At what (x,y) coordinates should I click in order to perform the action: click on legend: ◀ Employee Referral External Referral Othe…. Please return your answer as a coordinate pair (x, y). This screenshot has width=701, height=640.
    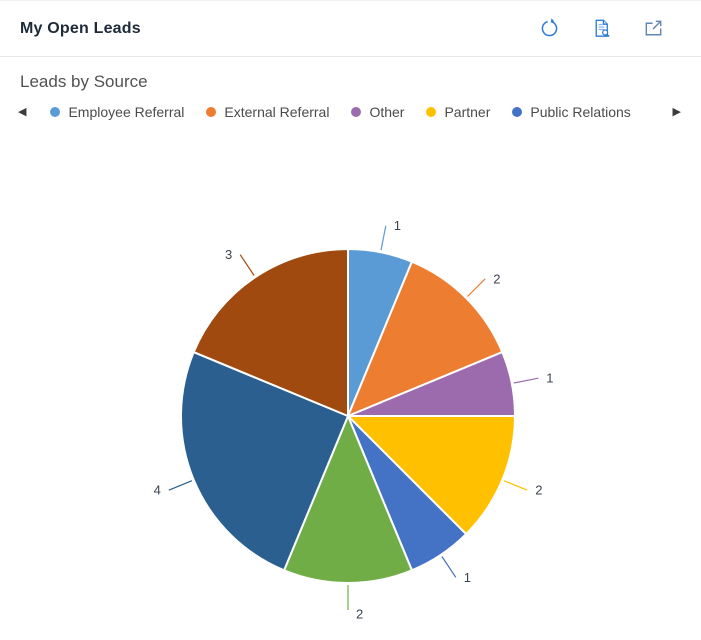
    Looking at the image, I should click on (350, 112).